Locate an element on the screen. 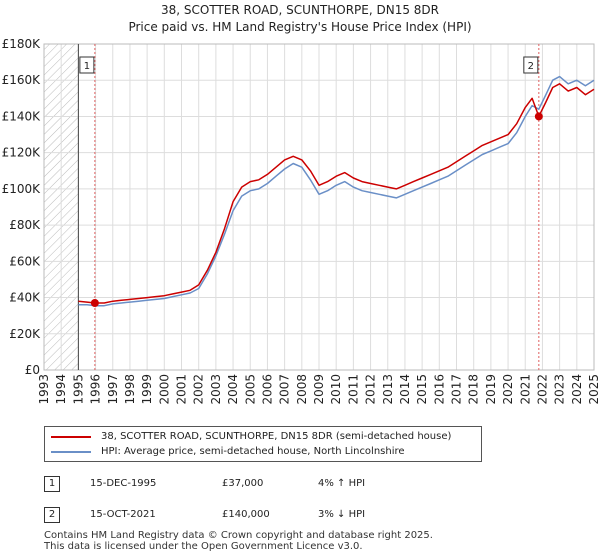  x-tick-label: 2012 is located at coordinates (371, 389).